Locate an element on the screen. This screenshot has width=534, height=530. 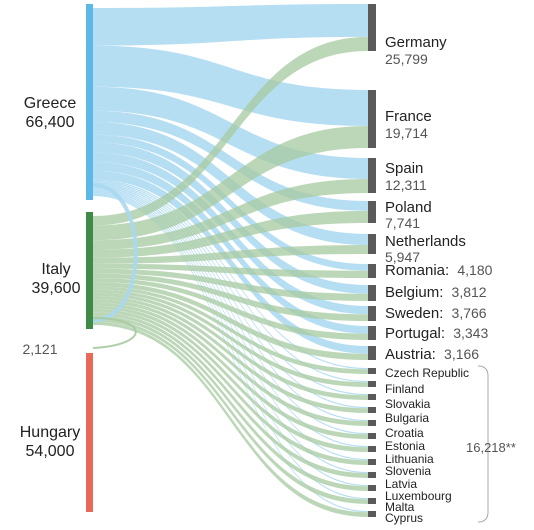
destination-bar-portugal is located at coordinates (372, 333).